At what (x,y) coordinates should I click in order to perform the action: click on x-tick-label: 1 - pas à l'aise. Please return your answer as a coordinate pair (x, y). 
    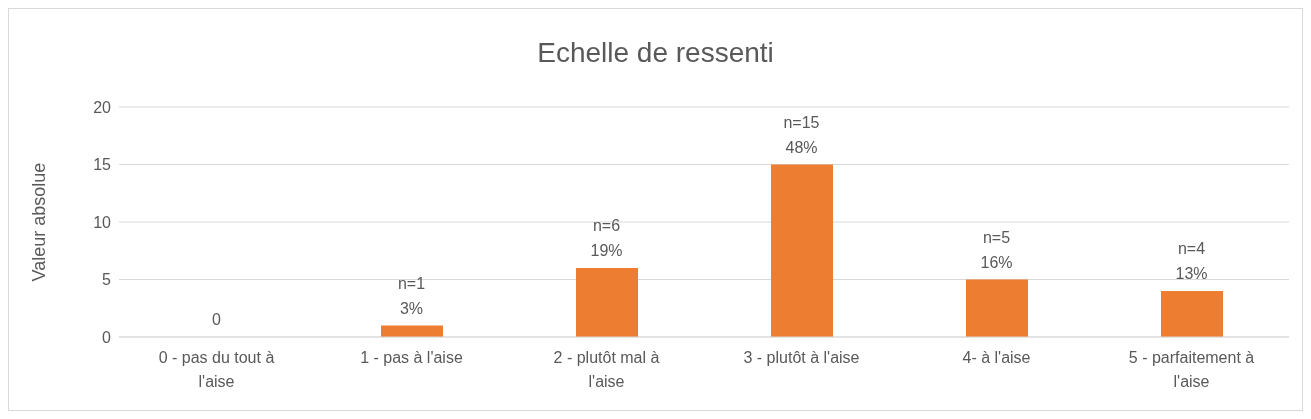
    Looking at the image, I should click on (411, 357).